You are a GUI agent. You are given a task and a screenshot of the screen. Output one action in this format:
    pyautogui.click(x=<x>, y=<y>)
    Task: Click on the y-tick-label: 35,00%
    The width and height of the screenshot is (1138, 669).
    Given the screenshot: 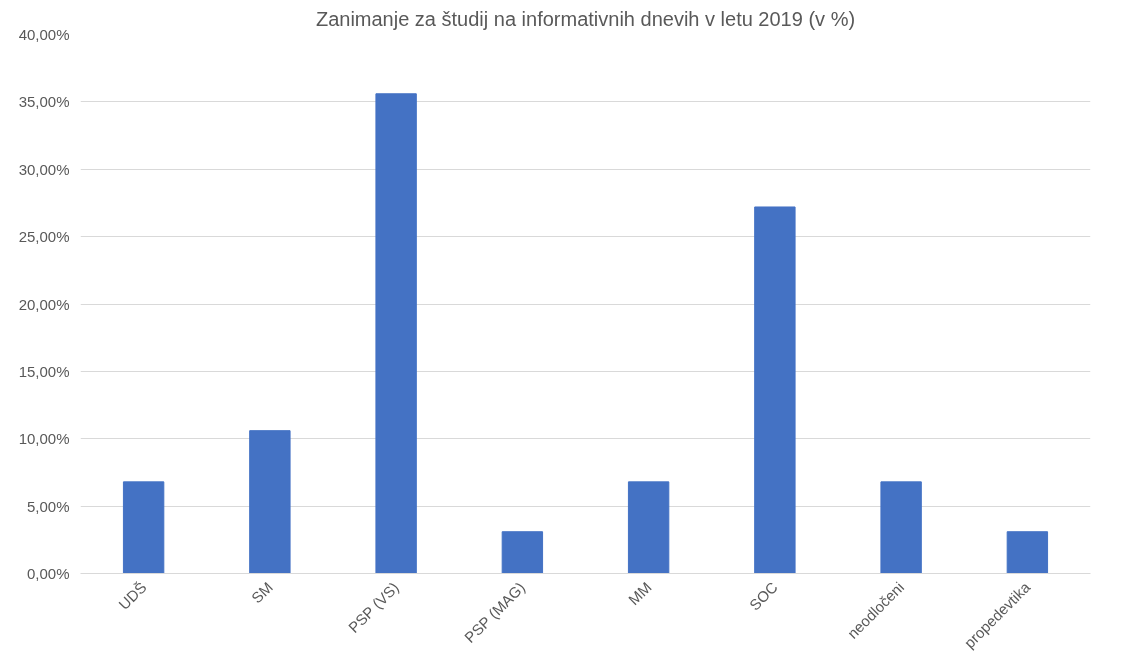 What is the action you would take?
    pyautogui.click(x=44, y=102)
    